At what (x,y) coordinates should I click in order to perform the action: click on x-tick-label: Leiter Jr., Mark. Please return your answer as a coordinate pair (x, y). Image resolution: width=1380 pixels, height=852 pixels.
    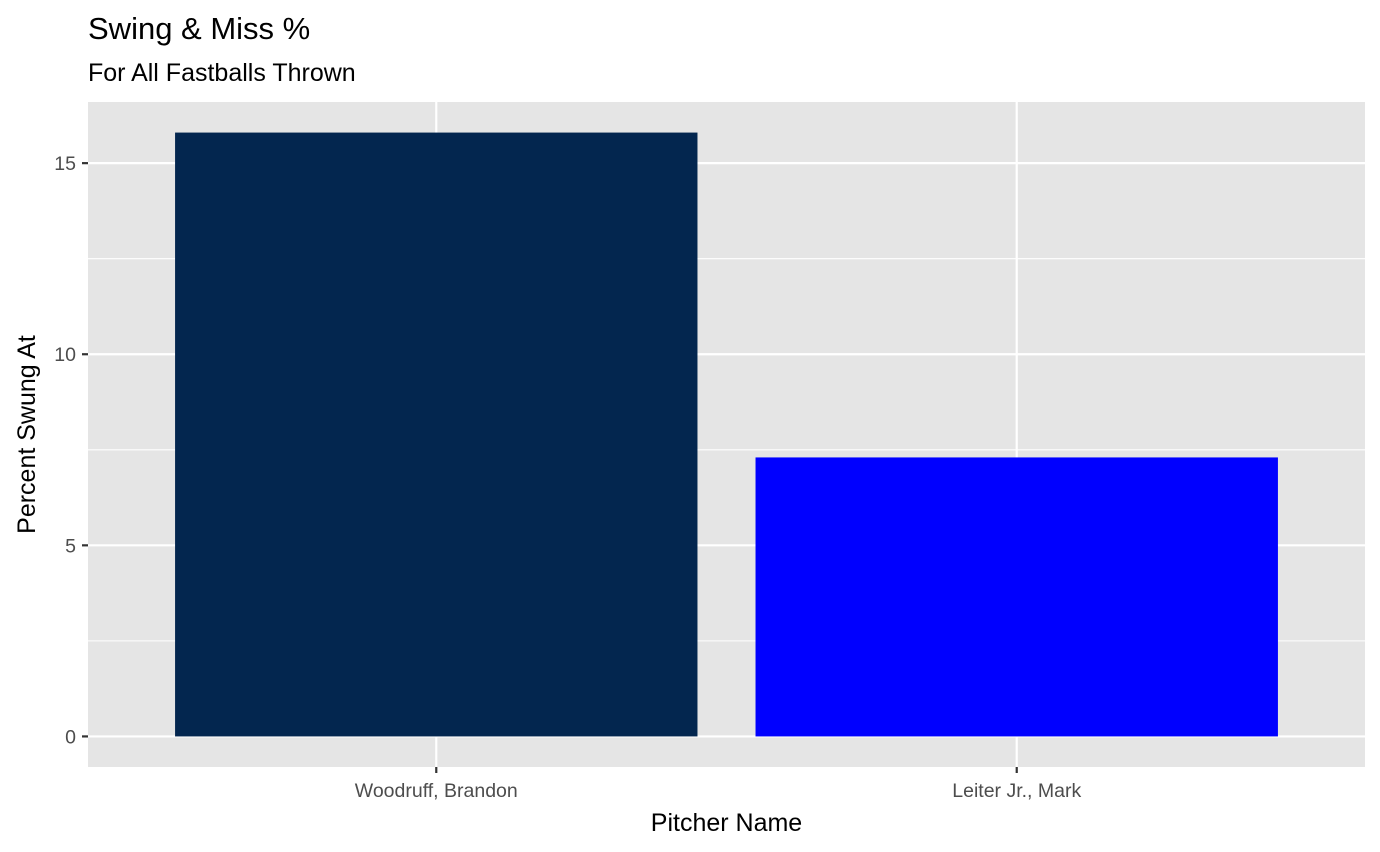
    Looking at the image, I should click on (1016, 791).